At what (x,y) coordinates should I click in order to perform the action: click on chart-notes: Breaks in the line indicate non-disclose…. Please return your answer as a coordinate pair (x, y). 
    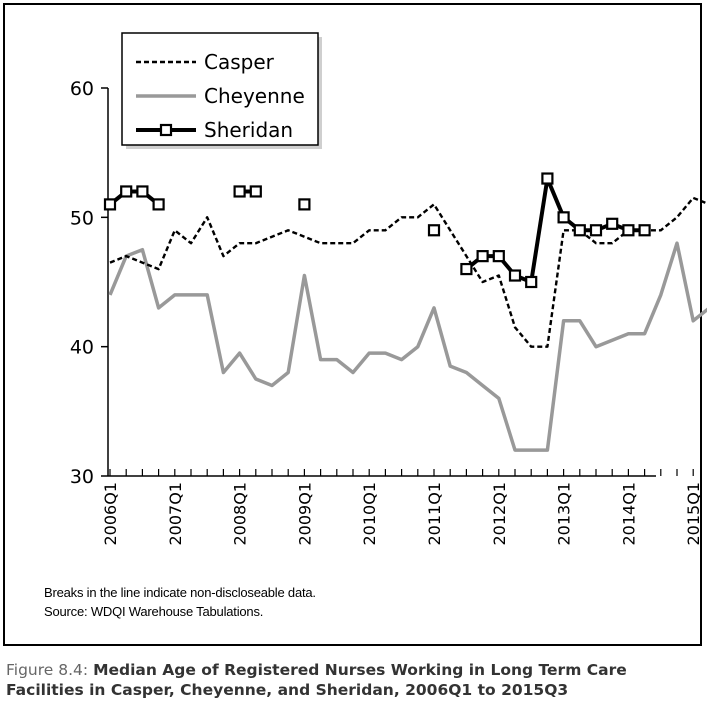
    Looking at the image, I should click on (180, 602).